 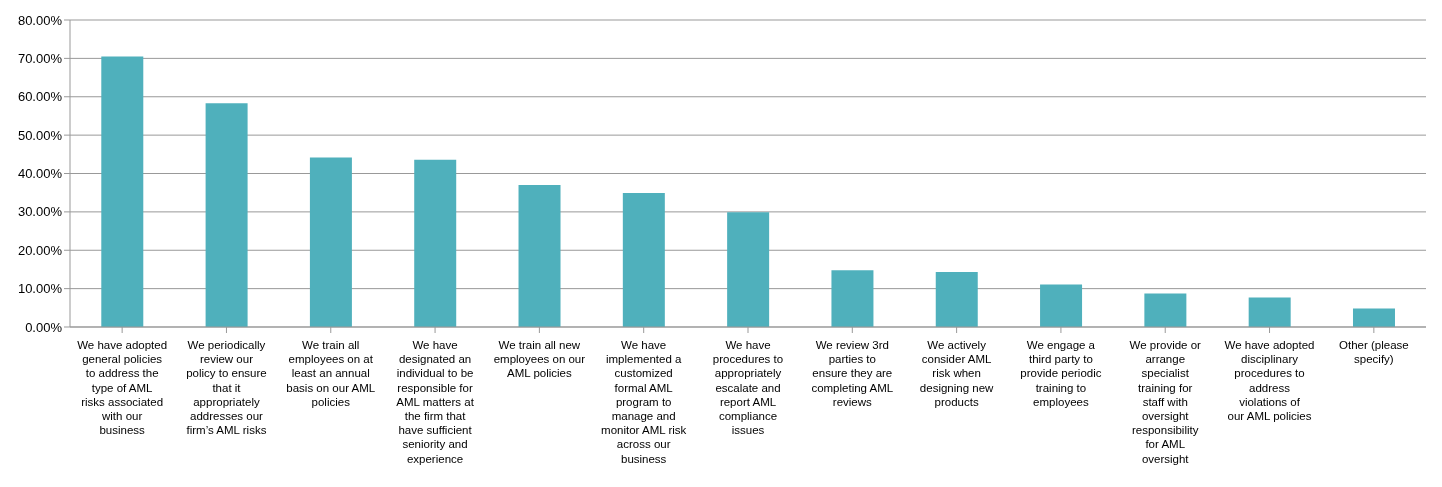 What do you see at coordinates (40, 174) in the screenshot?
I see `y-tick-label: 40.00%` at bounding box center [40, 174].